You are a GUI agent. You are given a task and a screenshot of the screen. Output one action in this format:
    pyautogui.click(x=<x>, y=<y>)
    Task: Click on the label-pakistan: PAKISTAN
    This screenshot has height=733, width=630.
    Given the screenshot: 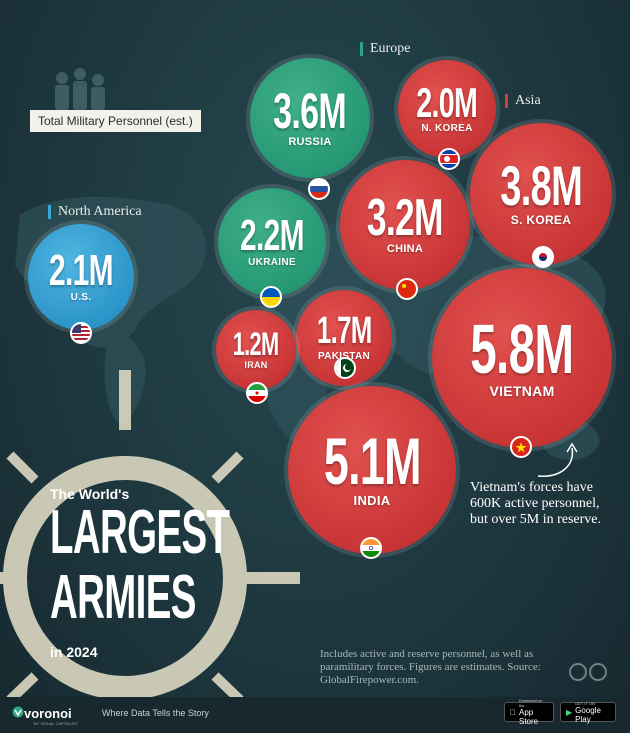 What is the action you would take?
    pyautogui.click(x=344, y=356)
    